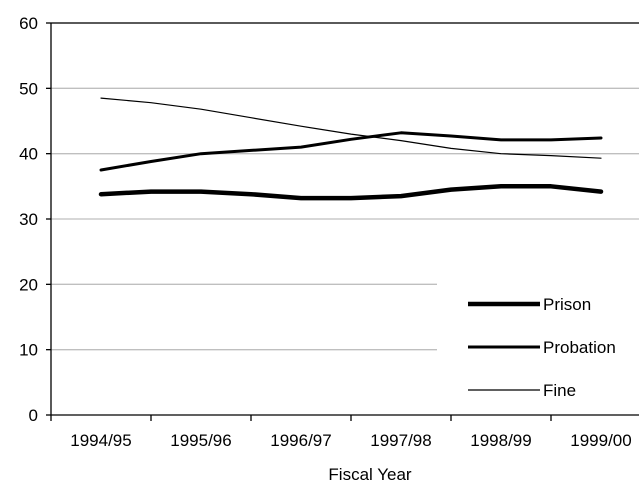 The height and width of the screenshot is (489, 639). Describe the element at coordinates (400, 440) in the screenshot. I see `x-tick-label: 1997/98` at that location.